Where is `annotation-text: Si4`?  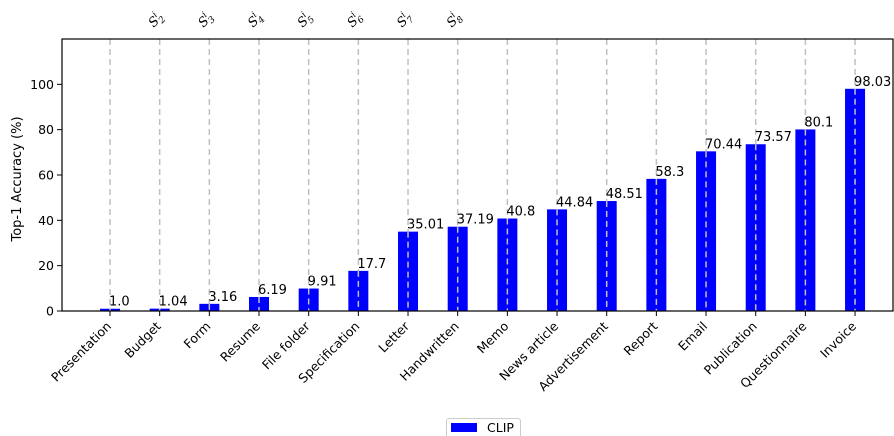 annotation-text: Si4 is located at coordinates (256, 20).